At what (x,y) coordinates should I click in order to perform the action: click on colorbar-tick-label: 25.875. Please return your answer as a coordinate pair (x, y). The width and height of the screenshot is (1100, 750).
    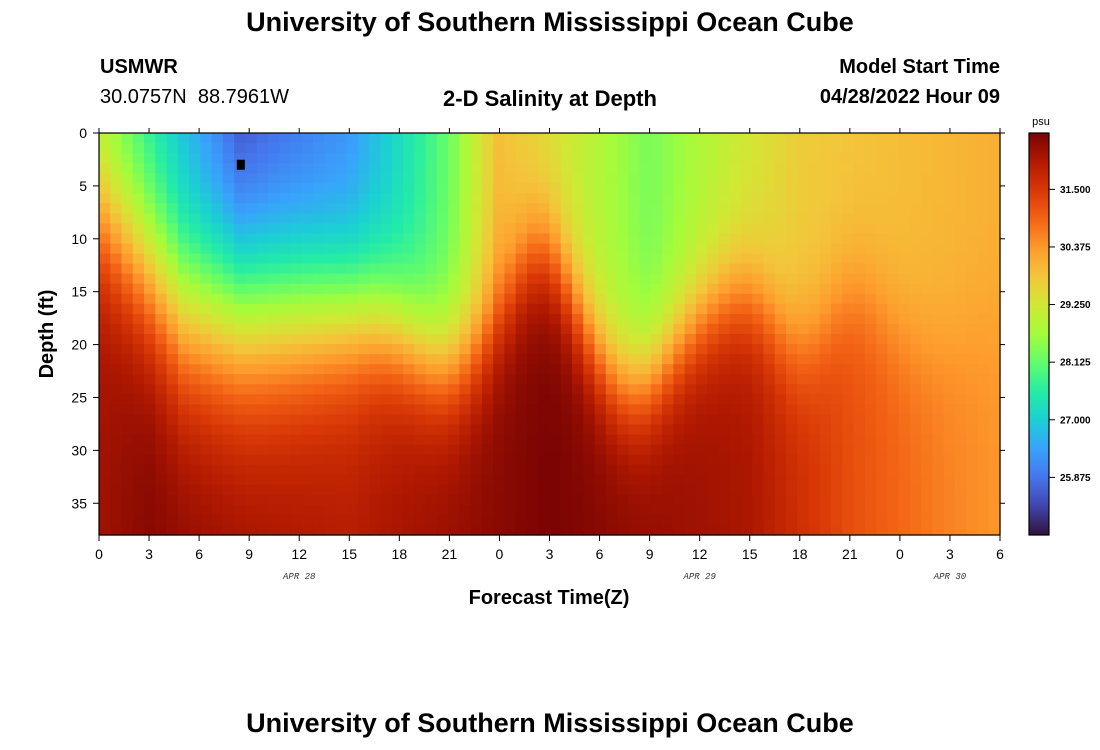
    Looking at the image, I should click on (1075, 478).